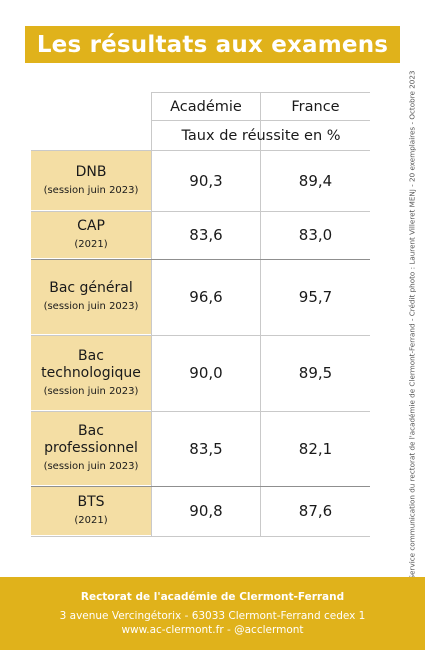 This screenshot has width=425, height=650. I want to click on value-france: 95,7, so click(315, 297).